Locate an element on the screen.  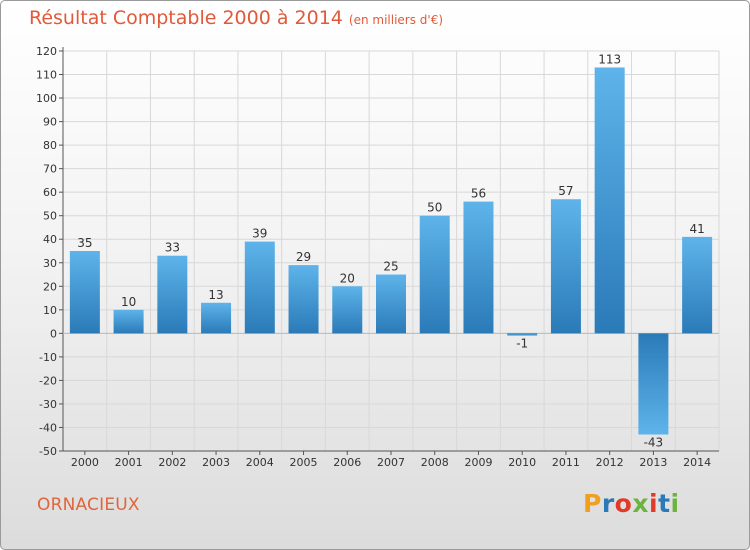
chart-unit: (en milliers d'€) is located at coordinates (396, 20).